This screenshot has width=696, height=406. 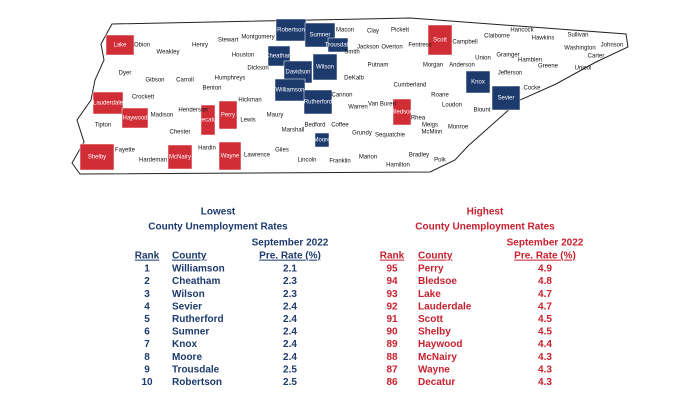 What do you see at coordinates (354, 79) in the screenshot?
I see `county-label: DeKalb` at bounding box center [354, 79].